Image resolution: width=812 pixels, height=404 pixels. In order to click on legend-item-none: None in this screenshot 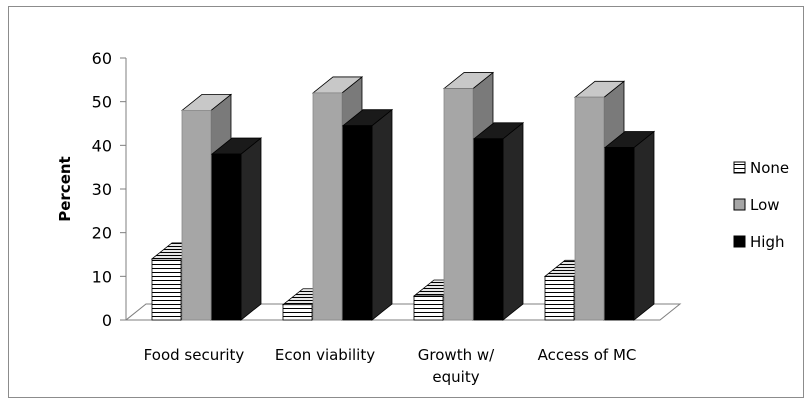, I will do `click(761, 168)`.